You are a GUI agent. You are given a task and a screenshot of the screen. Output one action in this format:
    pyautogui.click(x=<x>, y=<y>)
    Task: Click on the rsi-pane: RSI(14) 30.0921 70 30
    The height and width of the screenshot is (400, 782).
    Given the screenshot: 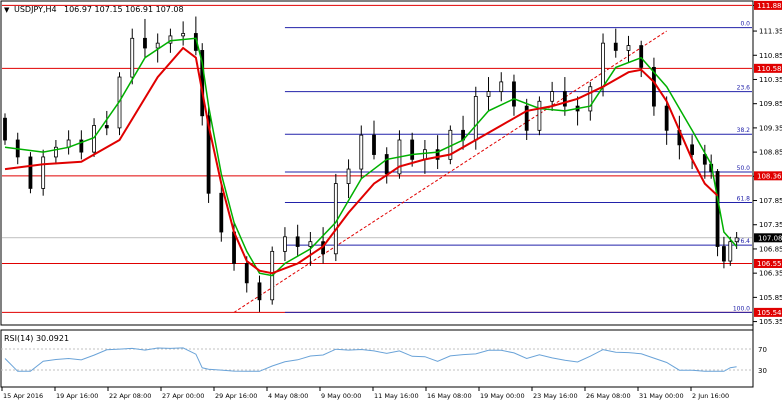 What is the action you would take?
    pyautogui.click(x=383, y=358)
    